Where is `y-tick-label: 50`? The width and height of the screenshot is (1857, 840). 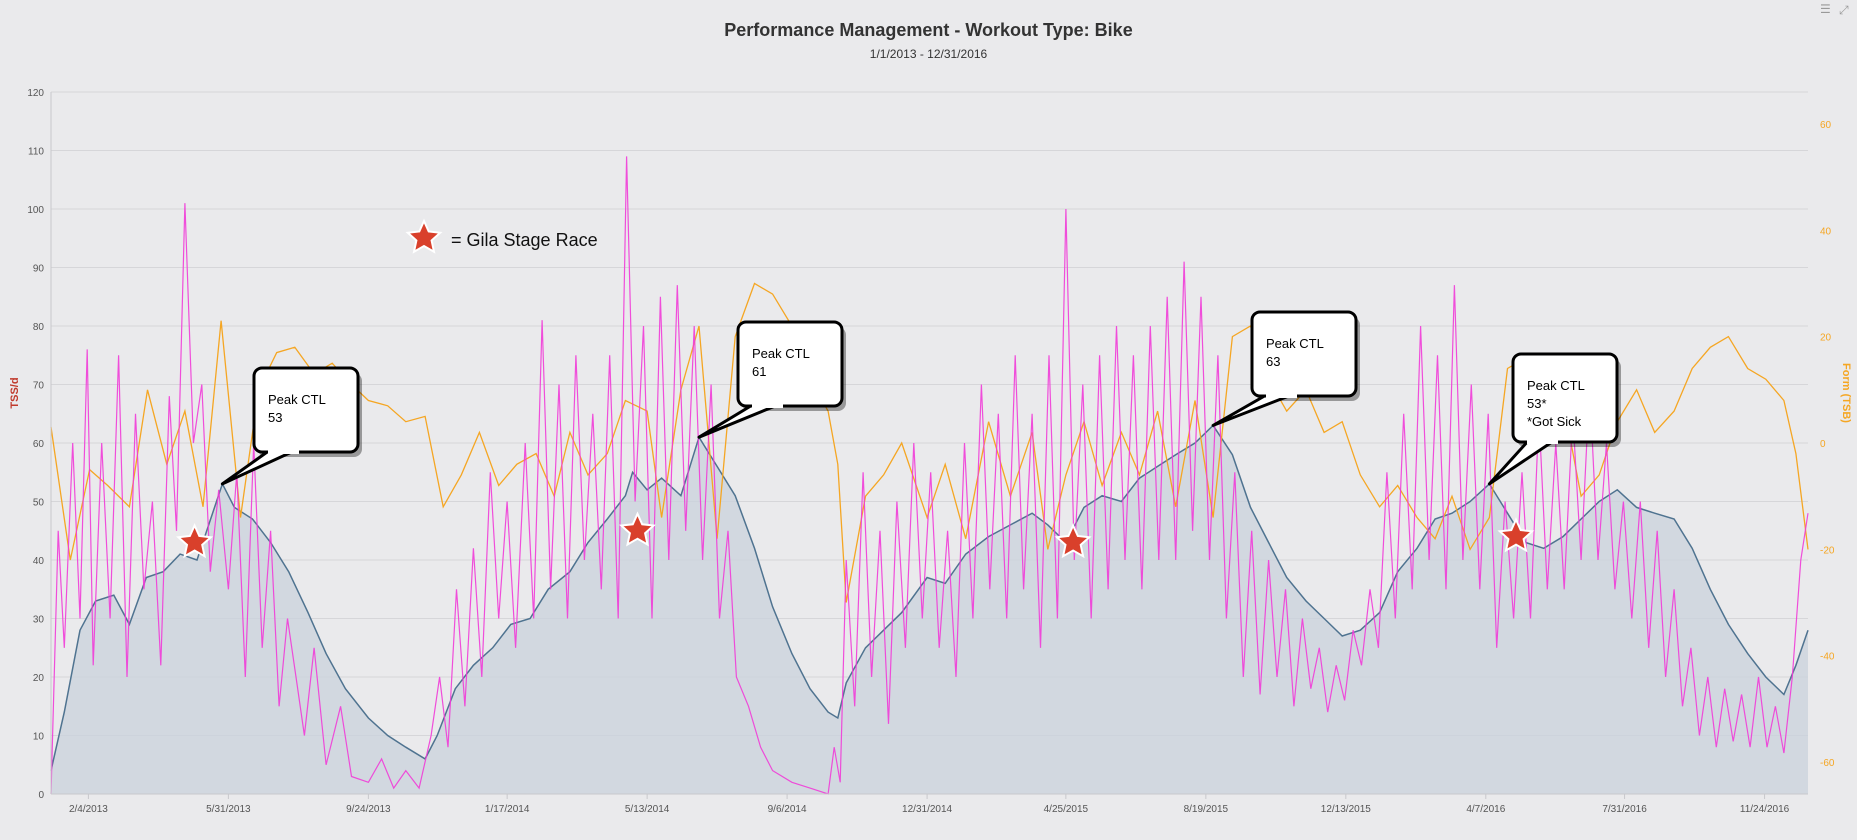 y-tick-label: 50 is located at coordinates (39, 503).